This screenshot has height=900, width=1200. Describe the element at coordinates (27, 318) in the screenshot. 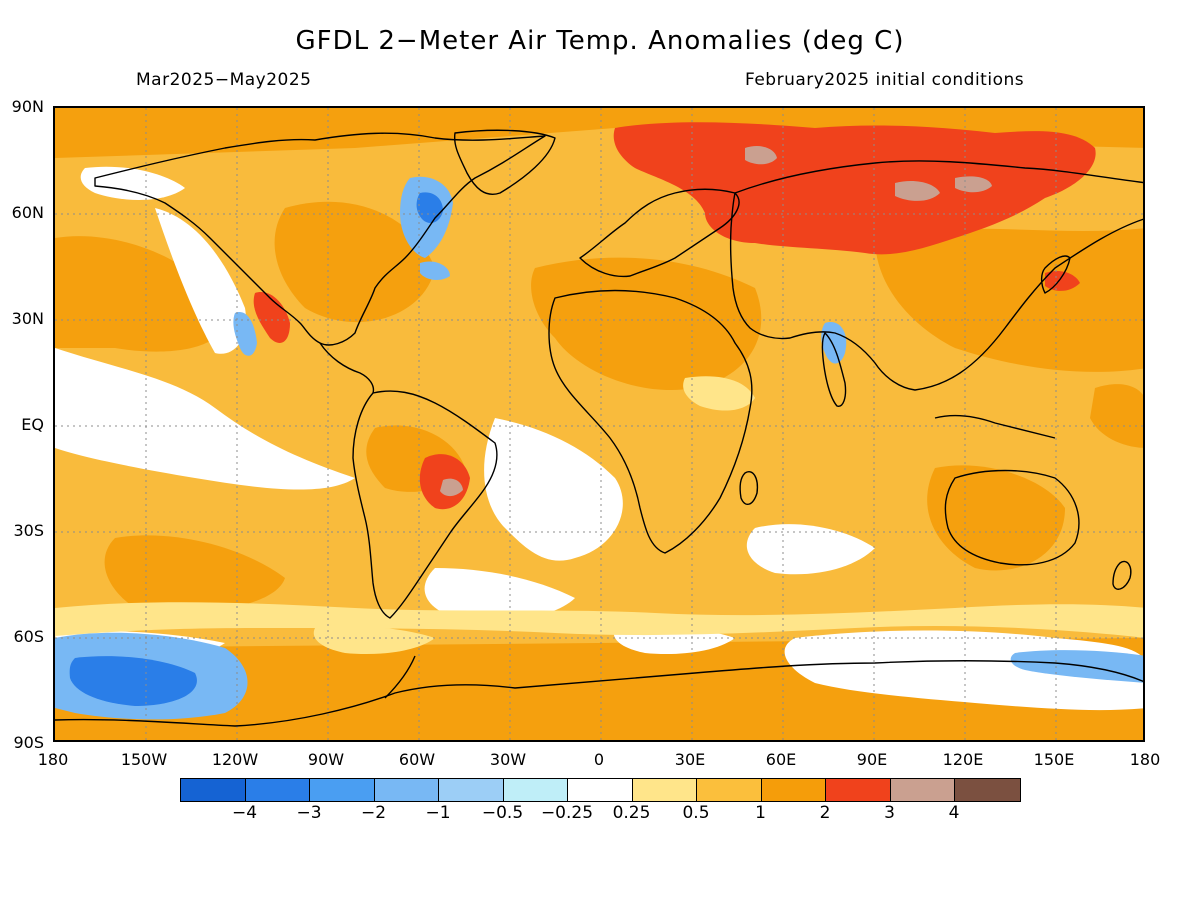

I see `lat-label-30n: 30N` at that location.